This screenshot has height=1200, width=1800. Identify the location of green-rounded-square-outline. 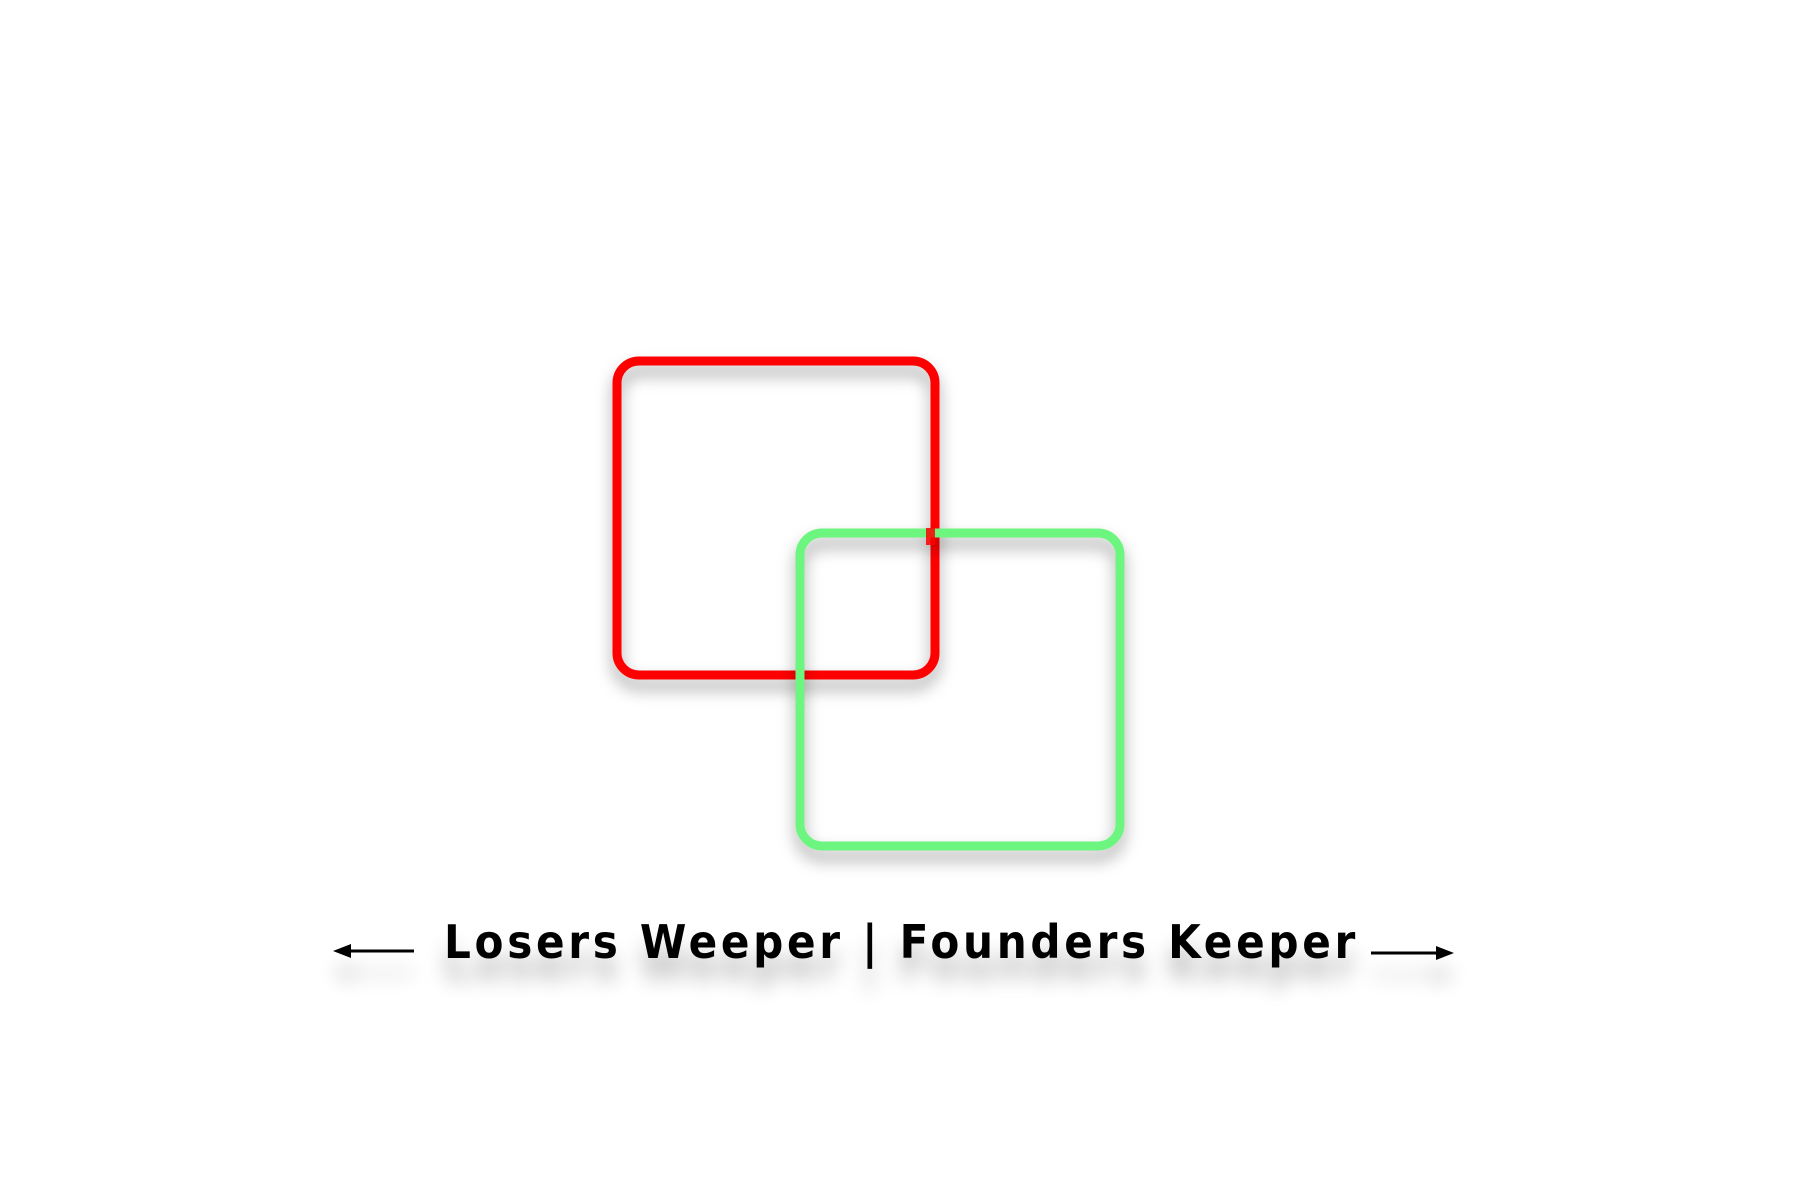
(960, 689).